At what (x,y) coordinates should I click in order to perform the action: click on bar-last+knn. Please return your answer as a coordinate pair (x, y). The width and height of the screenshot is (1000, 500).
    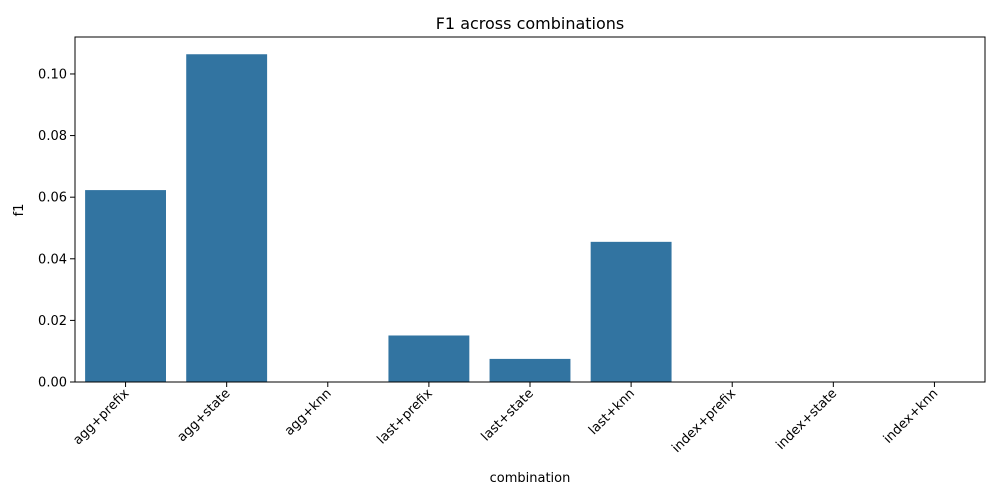
    Looking at the image, I should click on (631, 311).